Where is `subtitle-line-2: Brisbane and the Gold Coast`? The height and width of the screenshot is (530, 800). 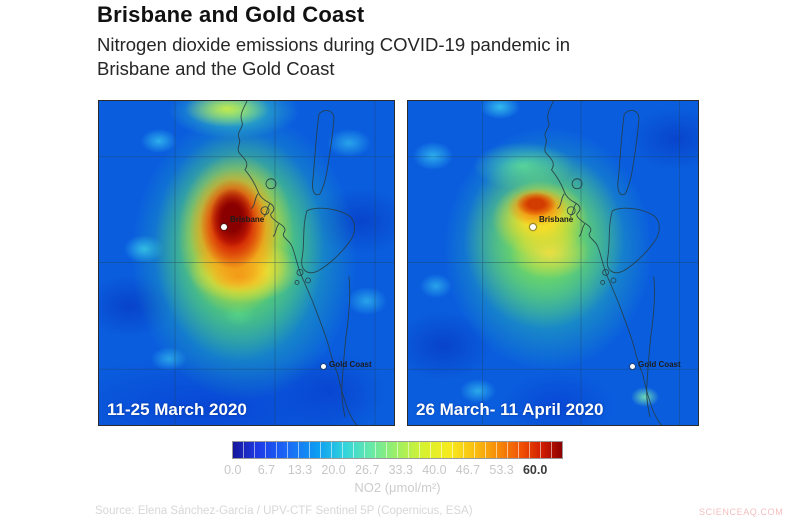 subtitle-line-2: Brisbane and the Gold Coast is located at coordinates (216, 68).